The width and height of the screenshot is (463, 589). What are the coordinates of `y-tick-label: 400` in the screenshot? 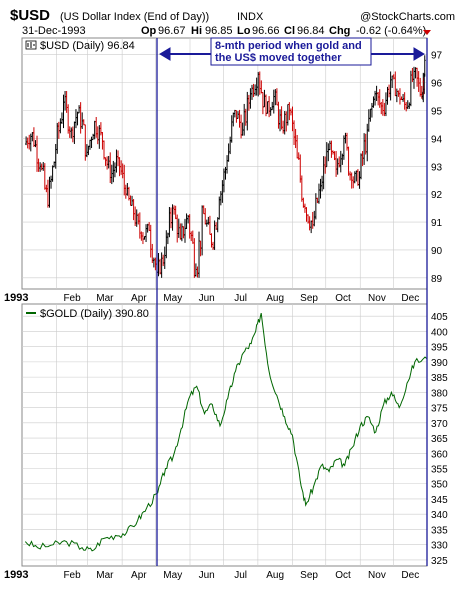 It's located at (439, 332).